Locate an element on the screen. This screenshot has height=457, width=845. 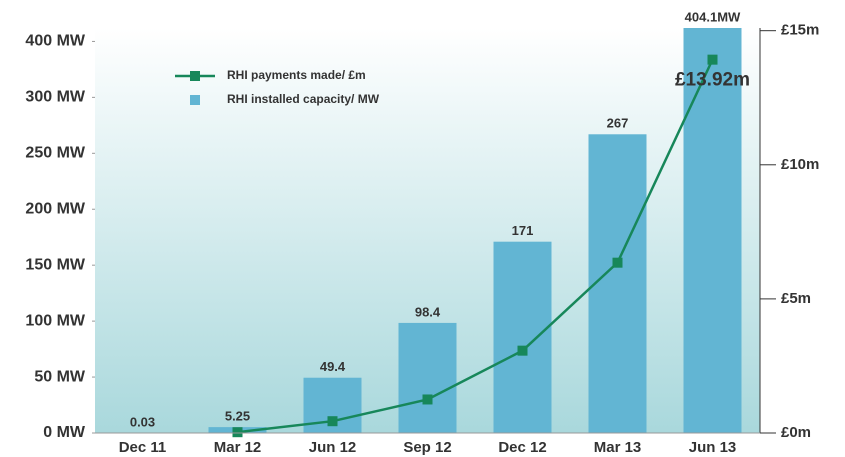
y-tick-label: 300 MW is located at coordinates (55, 97).